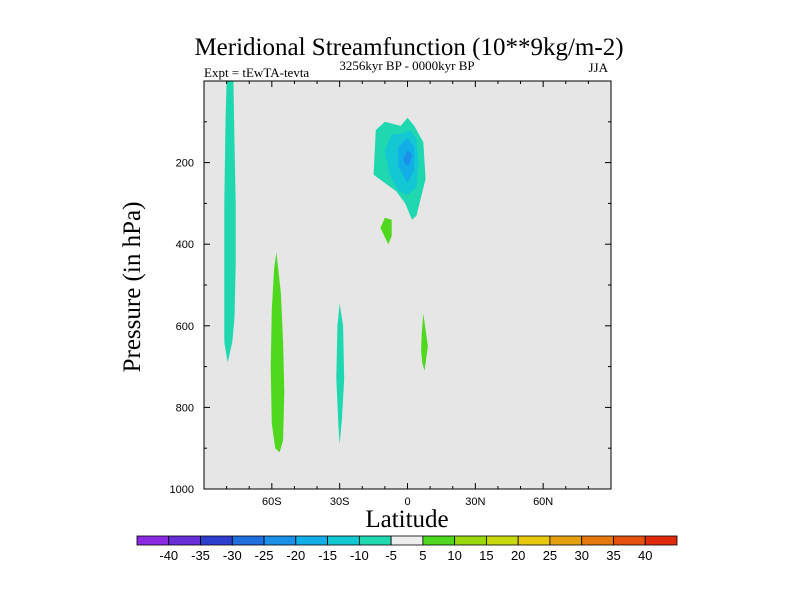 The height and width of the screenshot is (600, 800). I want to click on experiment-annotation: Expt = tEwTA-tevta, so click(256, 72).